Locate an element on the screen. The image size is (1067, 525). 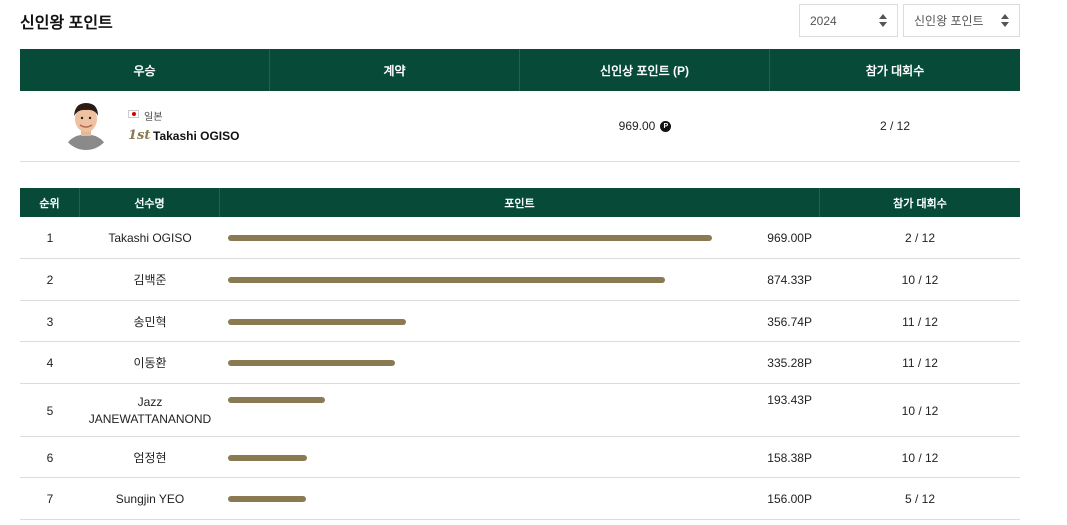
winner-rank-label: 1st is located at coordinates (139, 135).